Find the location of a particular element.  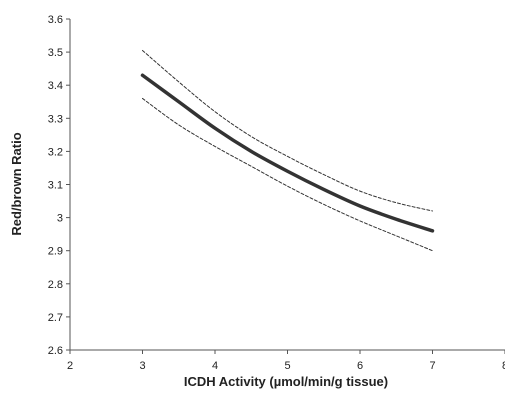

y-tick-label: 3.2 is located at coordinates (55, 152).